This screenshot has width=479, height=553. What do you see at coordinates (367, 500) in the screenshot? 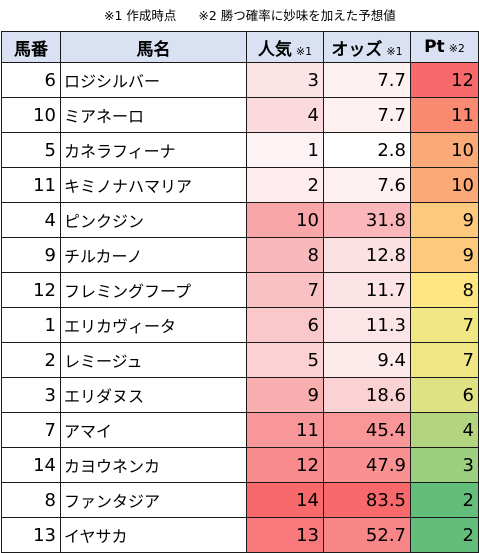
I see `odds-cell: 83.5` at bounding box center [367, 500].